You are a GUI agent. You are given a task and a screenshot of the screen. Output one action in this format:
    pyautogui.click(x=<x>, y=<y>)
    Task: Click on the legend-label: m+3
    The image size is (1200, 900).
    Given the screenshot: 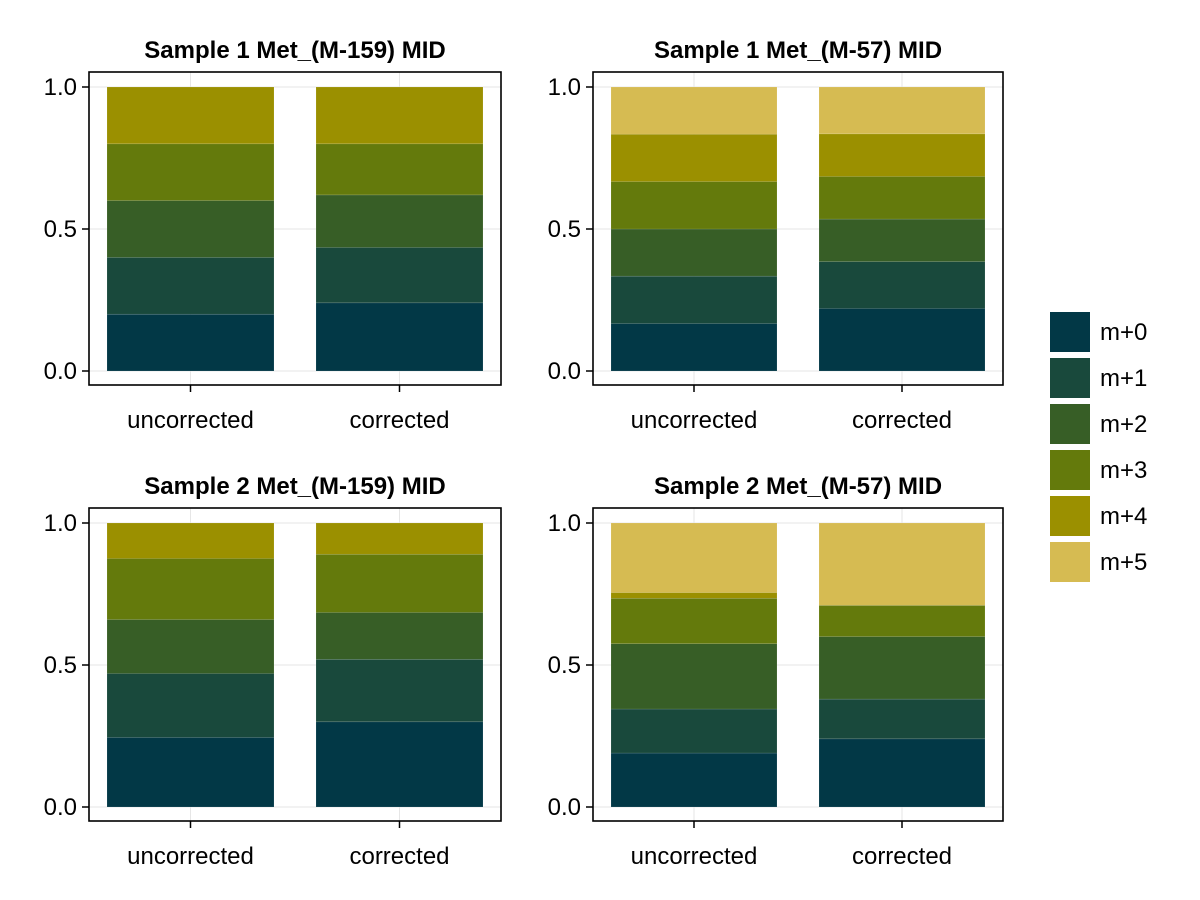 What is the action you would take?
    pyautogui.click(x=1123, y=470)
    